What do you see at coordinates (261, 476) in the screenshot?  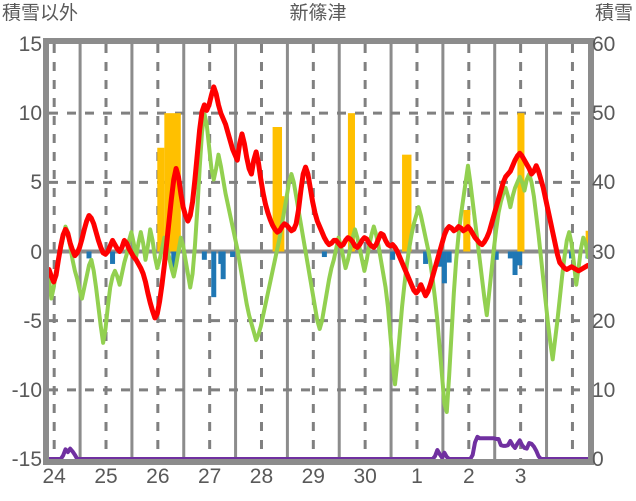 I see `x-tick-28: 28` at bounding box center [261, 476].